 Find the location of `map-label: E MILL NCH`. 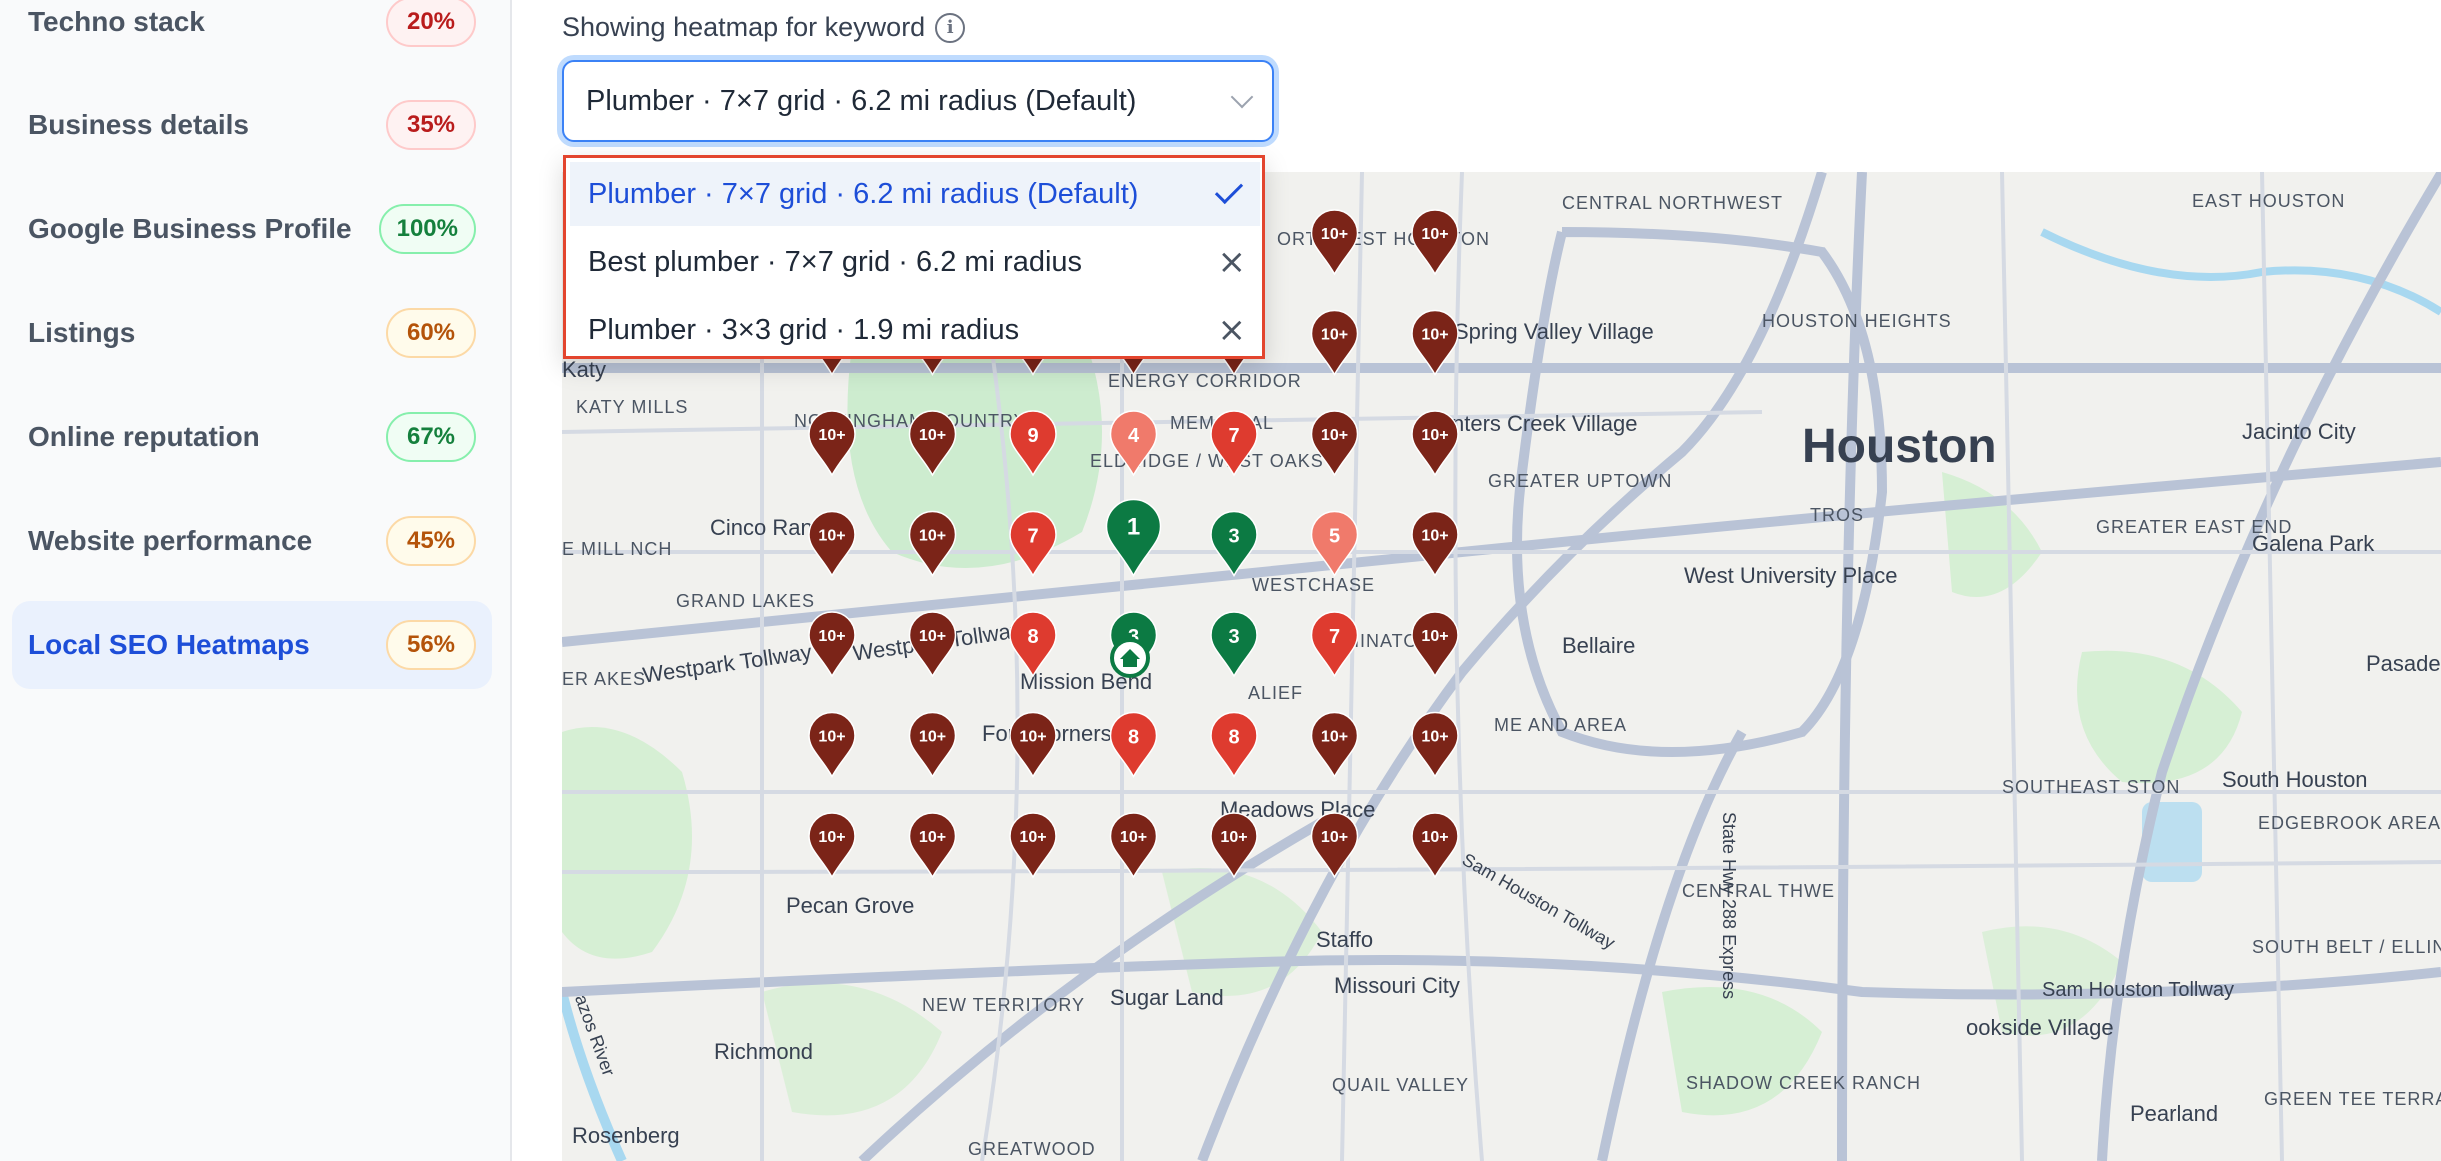

map-label: E MILL NCH is located at coordinates (617, 549).